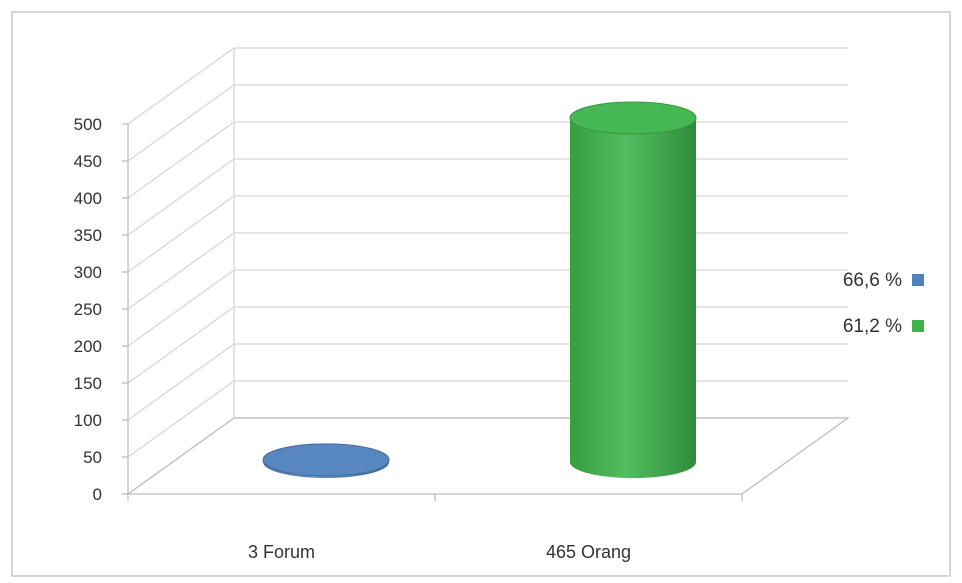 This screenshot has width=962, height=583. Describe the element at coordinates (281, 552) in the screenshot. I see `x-tick-label: 3 Forum` at that location.